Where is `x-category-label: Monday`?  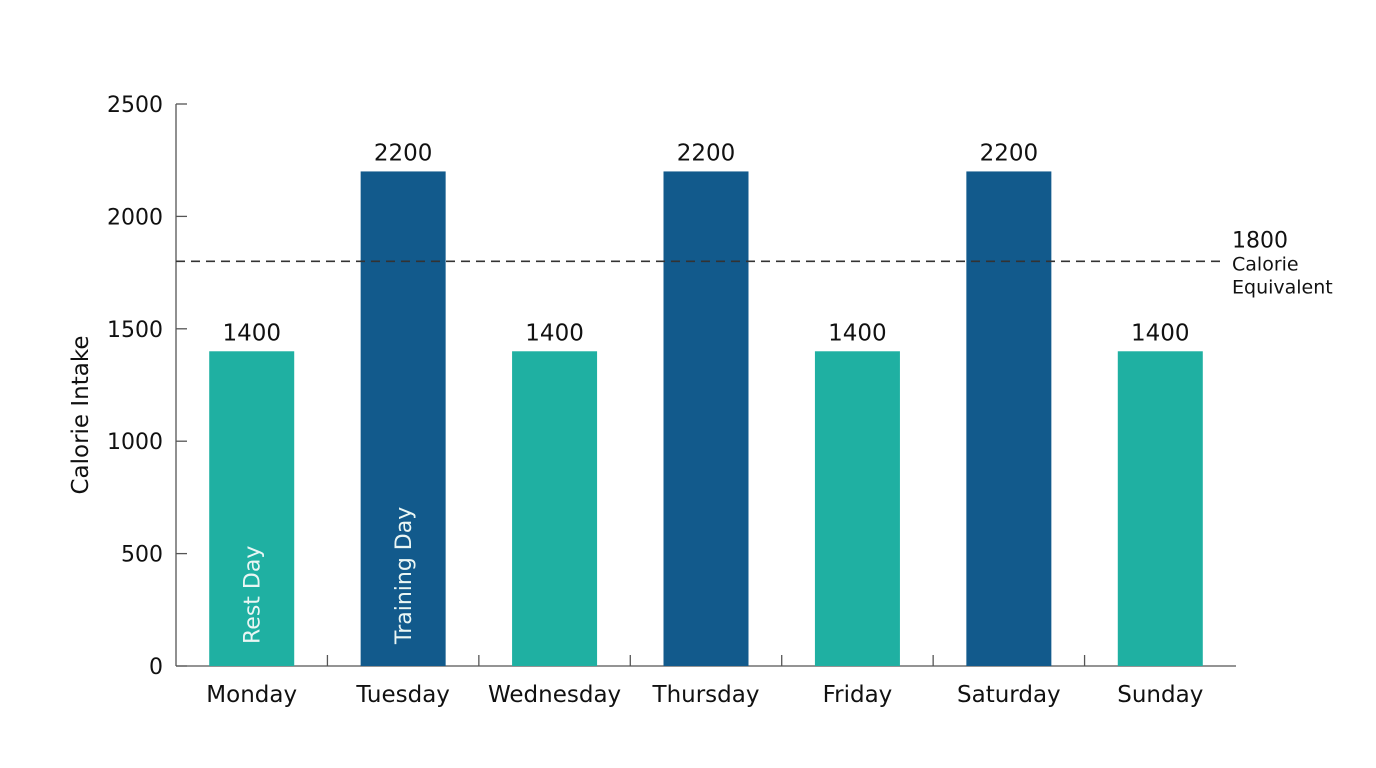 x-category-label: Monday is located at coordinates (251, 695).